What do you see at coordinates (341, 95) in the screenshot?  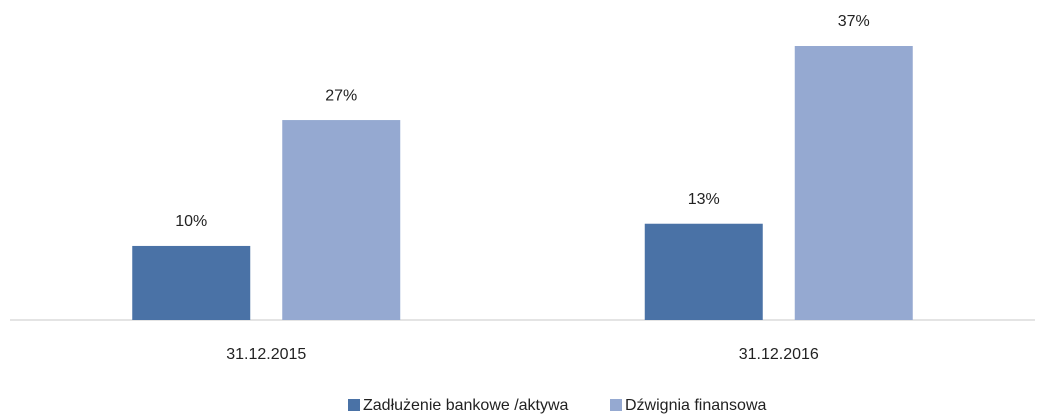 I see `data-label: 27%` at bounding box center [341, 95].